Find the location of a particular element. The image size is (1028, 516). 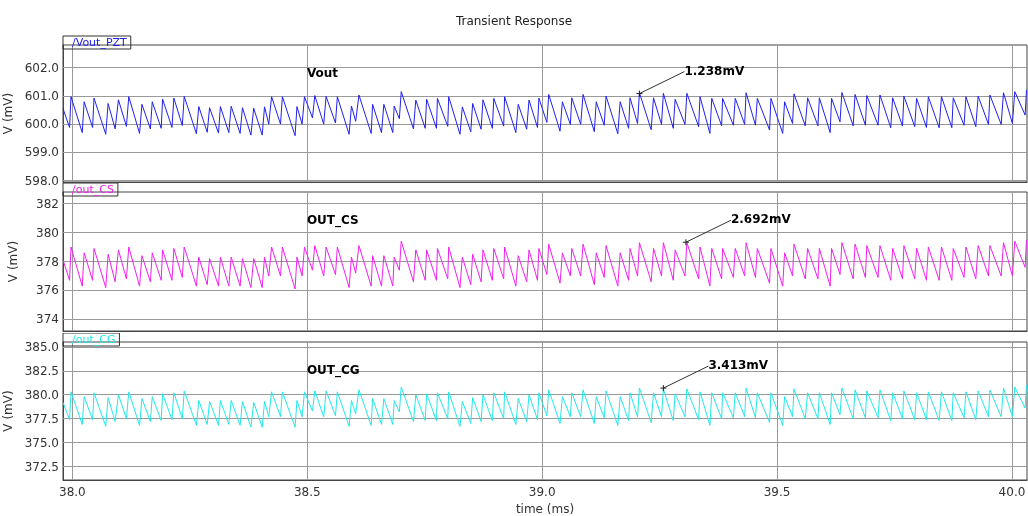

y-tick-label: 374 is located at coordinates (47, 319).